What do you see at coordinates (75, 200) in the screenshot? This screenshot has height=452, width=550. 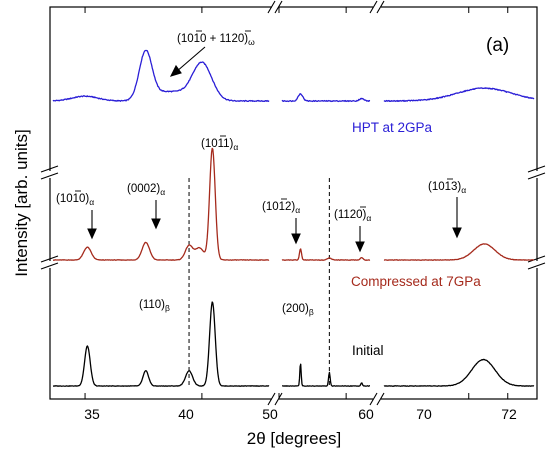 I see `annotation-1010-alpha: (1010)α` at bounding box center [75, 200].